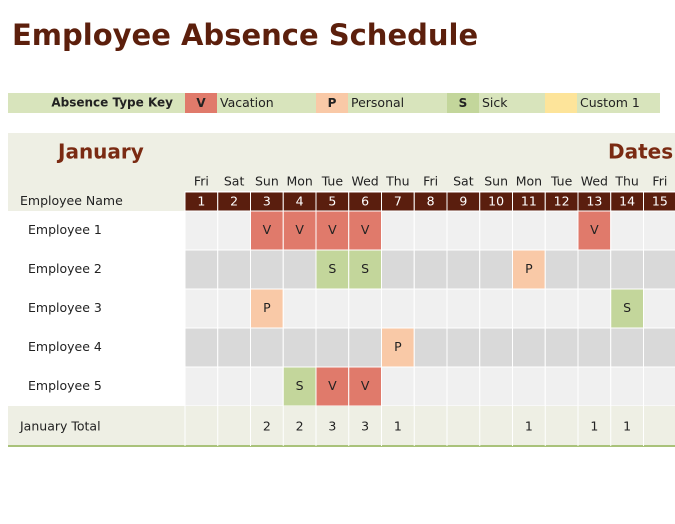 This screenshot has width=675, height=524. Describe the element at coordinates (594, 181) in the screenshot. I see `day-name: Wed` at that location.